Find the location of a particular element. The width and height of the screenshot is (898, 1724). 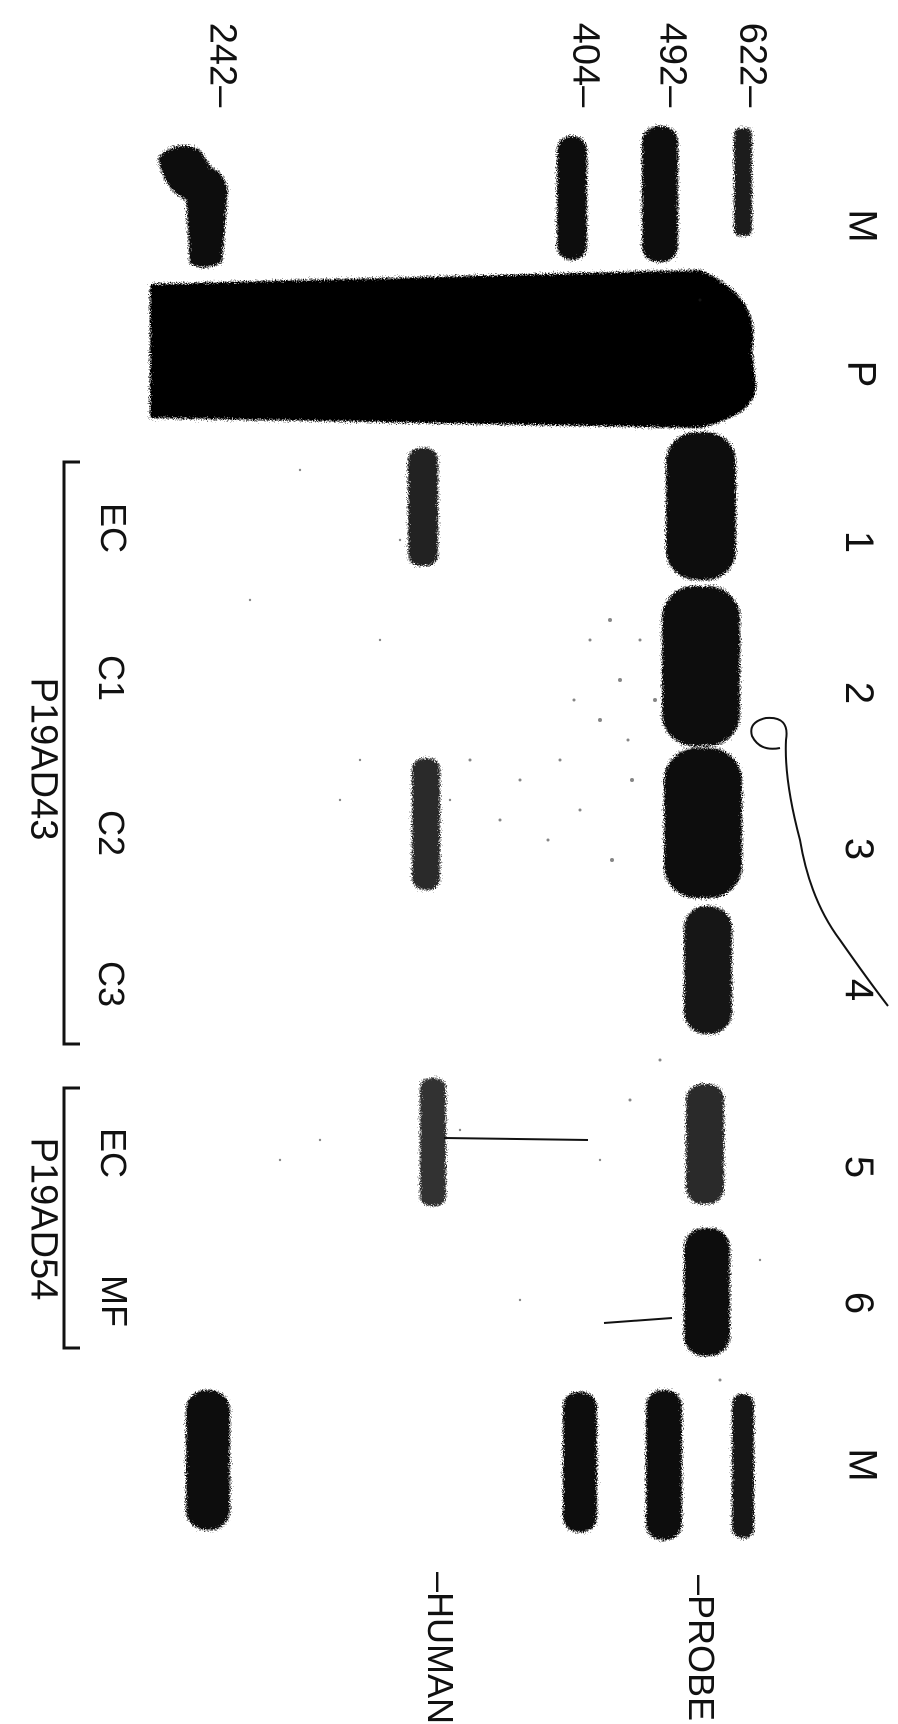

sample-label-C1: C1 is located at coordinates (112, 678).